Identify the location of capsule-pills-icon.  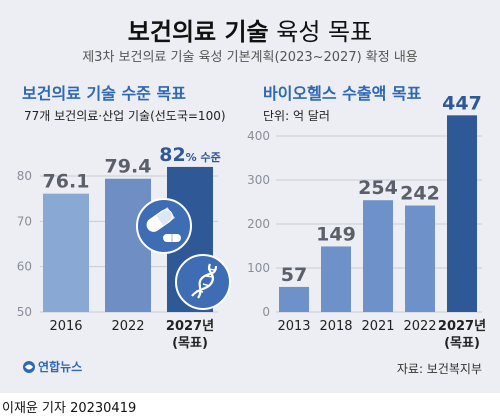
(164, 226).